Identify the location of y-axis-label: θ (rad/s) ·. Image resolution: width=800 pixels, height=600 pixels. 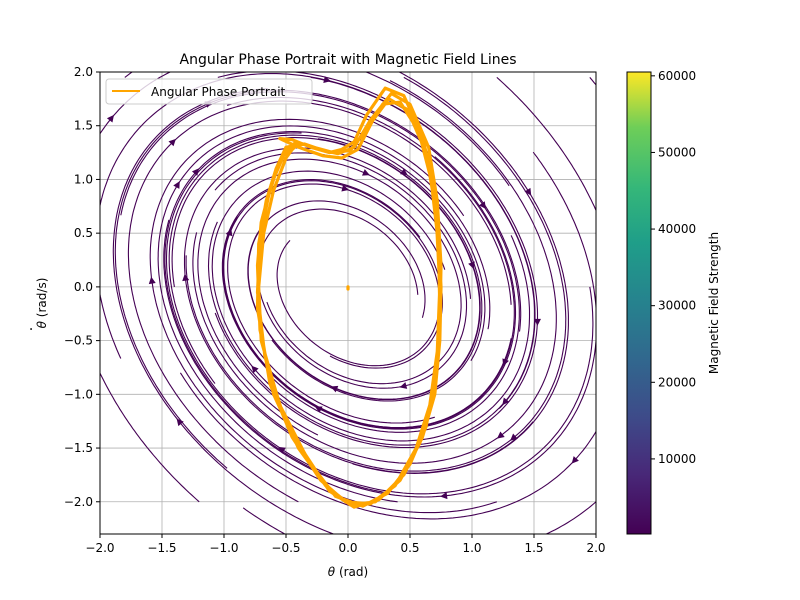
(36, 305).